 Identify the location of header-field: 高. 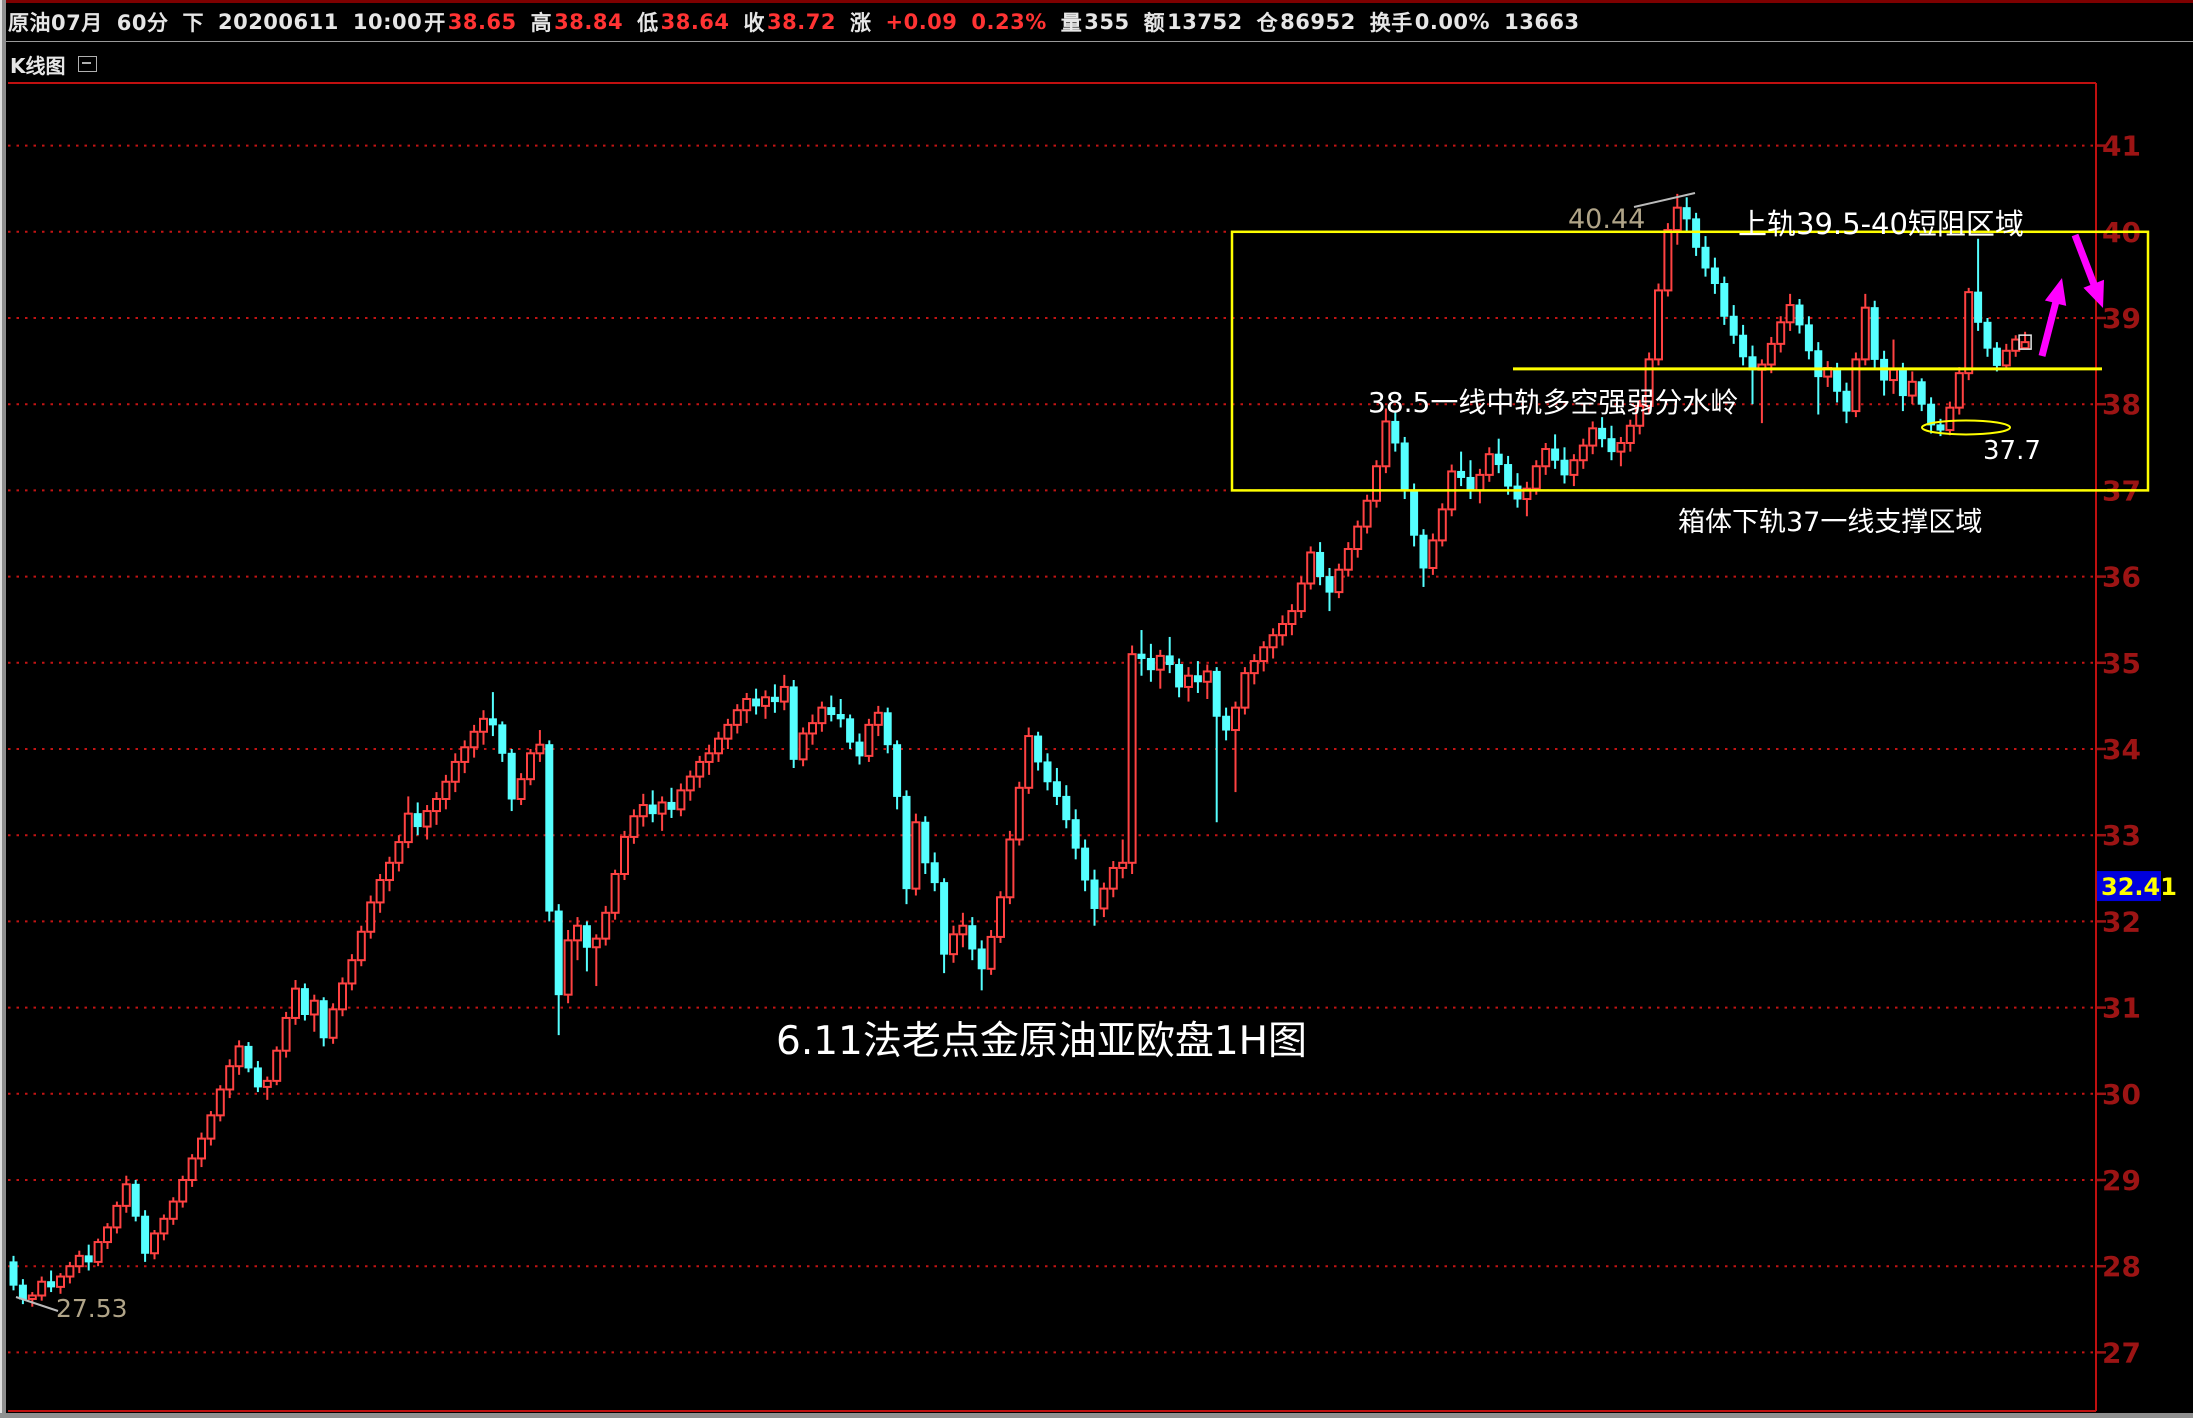
(541, 23).